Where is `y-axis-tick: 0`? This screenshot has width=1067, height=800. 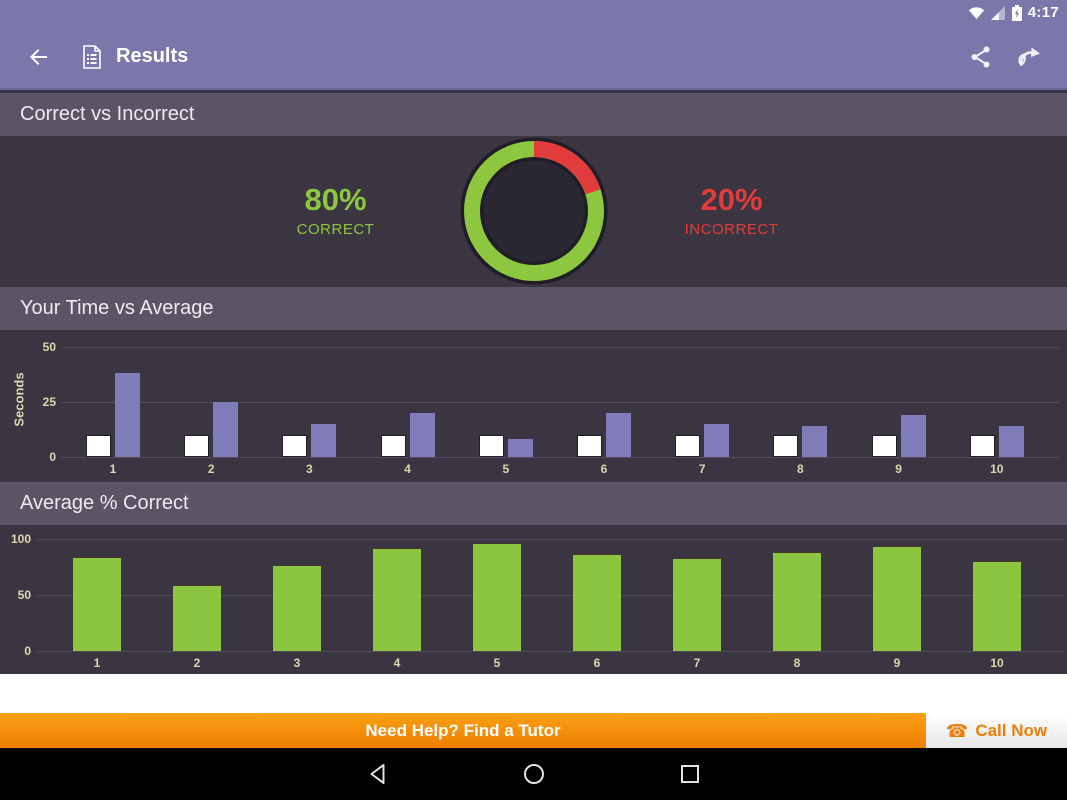 y-axis-tick: 0 is located at coordinates (52, 457).